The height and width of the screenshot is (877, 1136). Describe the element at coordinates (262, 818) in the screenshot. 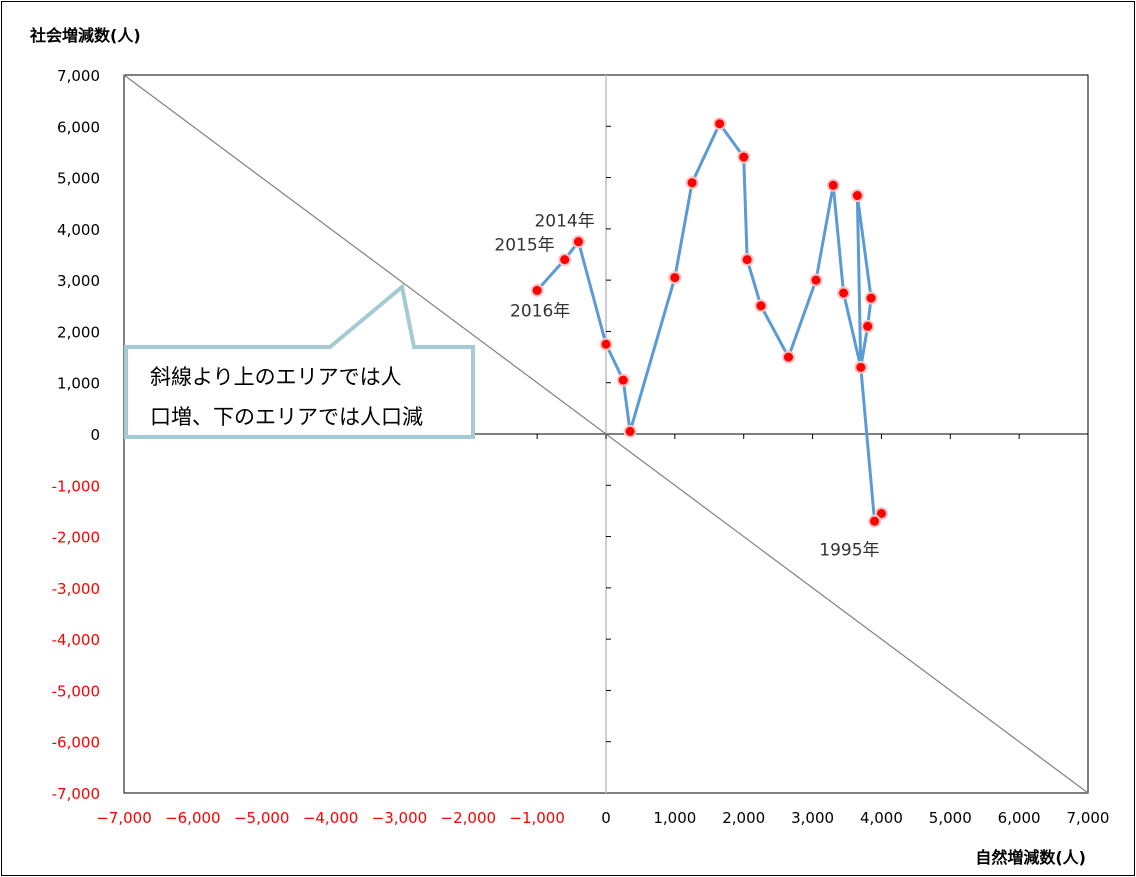

I see `x-tick-label: −5,000` at that location.